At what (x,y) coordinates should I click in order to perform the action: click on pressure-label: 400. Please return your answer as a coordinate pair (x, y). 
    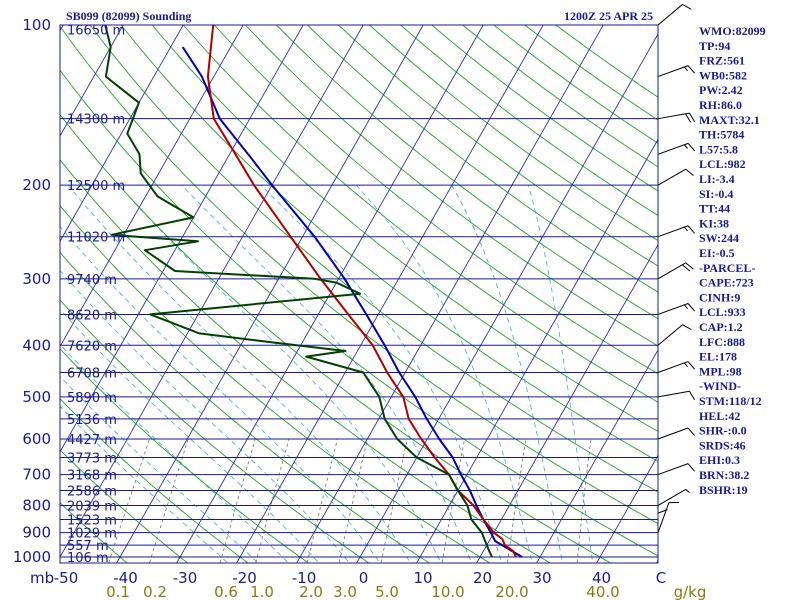
    Looking at the image, I should click on (36, 345).